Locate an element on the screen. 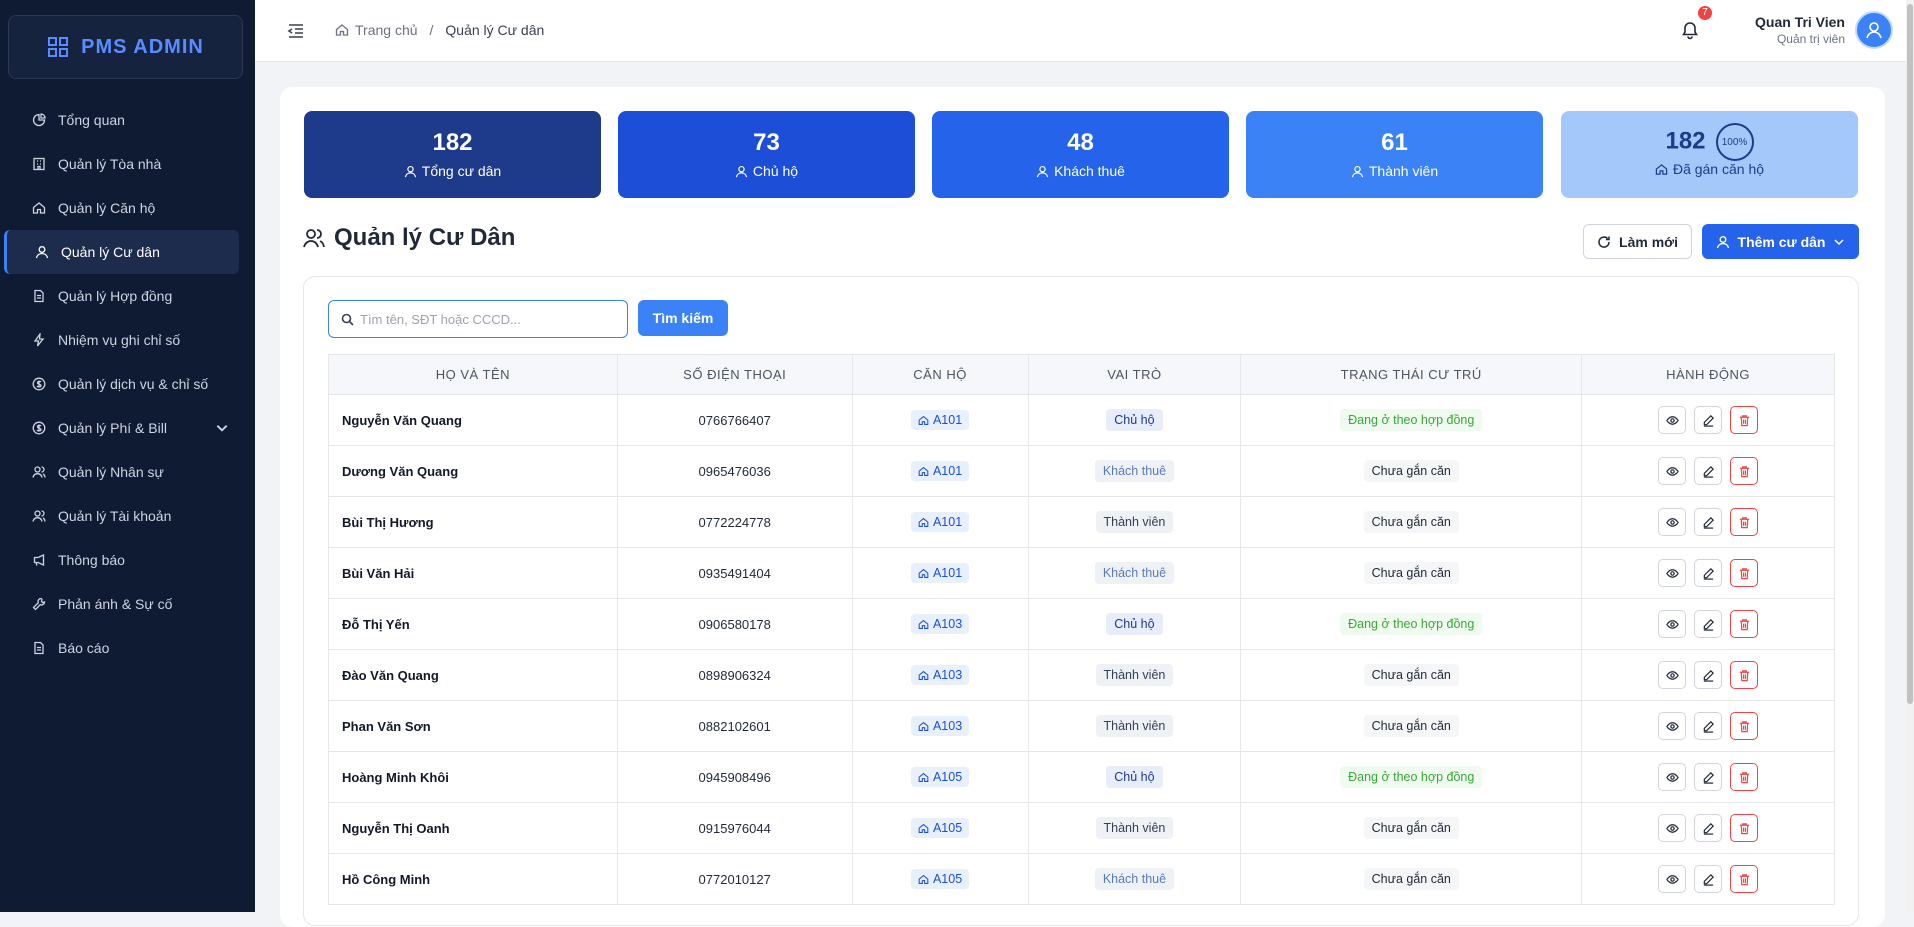  menu-toggle-icon is located at coordinates (296, 31).